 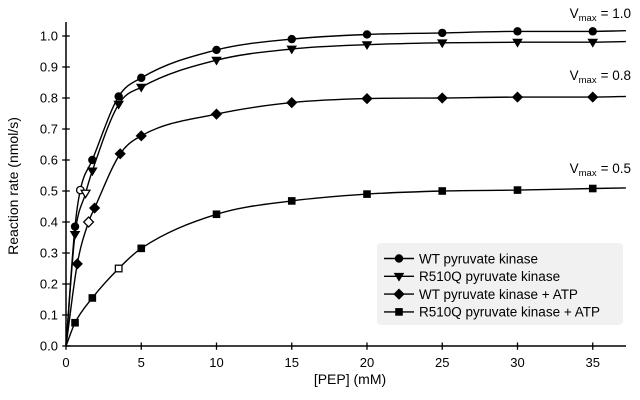 I want to click on y-tick-label: 0.6, so click(x=49, y=160).